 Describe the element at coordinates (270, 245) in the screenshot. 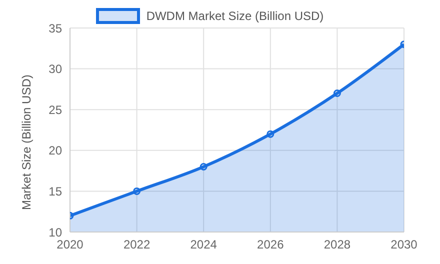

I see `x-tick-label: 2026` at that location.